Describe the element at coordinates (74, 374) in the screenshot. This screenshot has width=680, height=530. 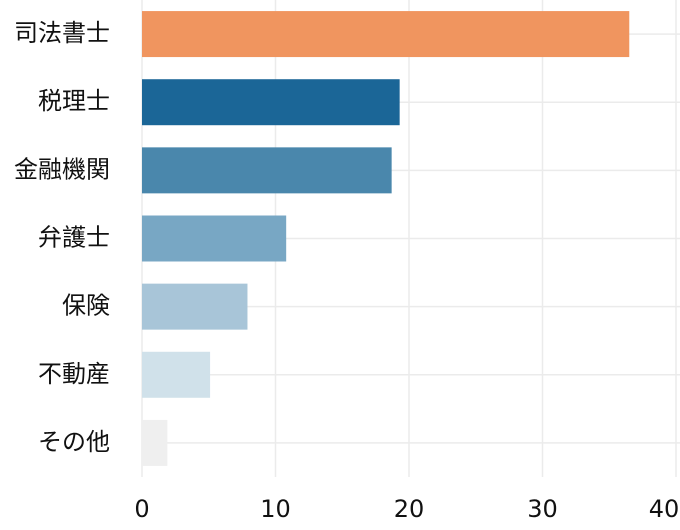
I see `y-tick-label: 不動産` at that location.